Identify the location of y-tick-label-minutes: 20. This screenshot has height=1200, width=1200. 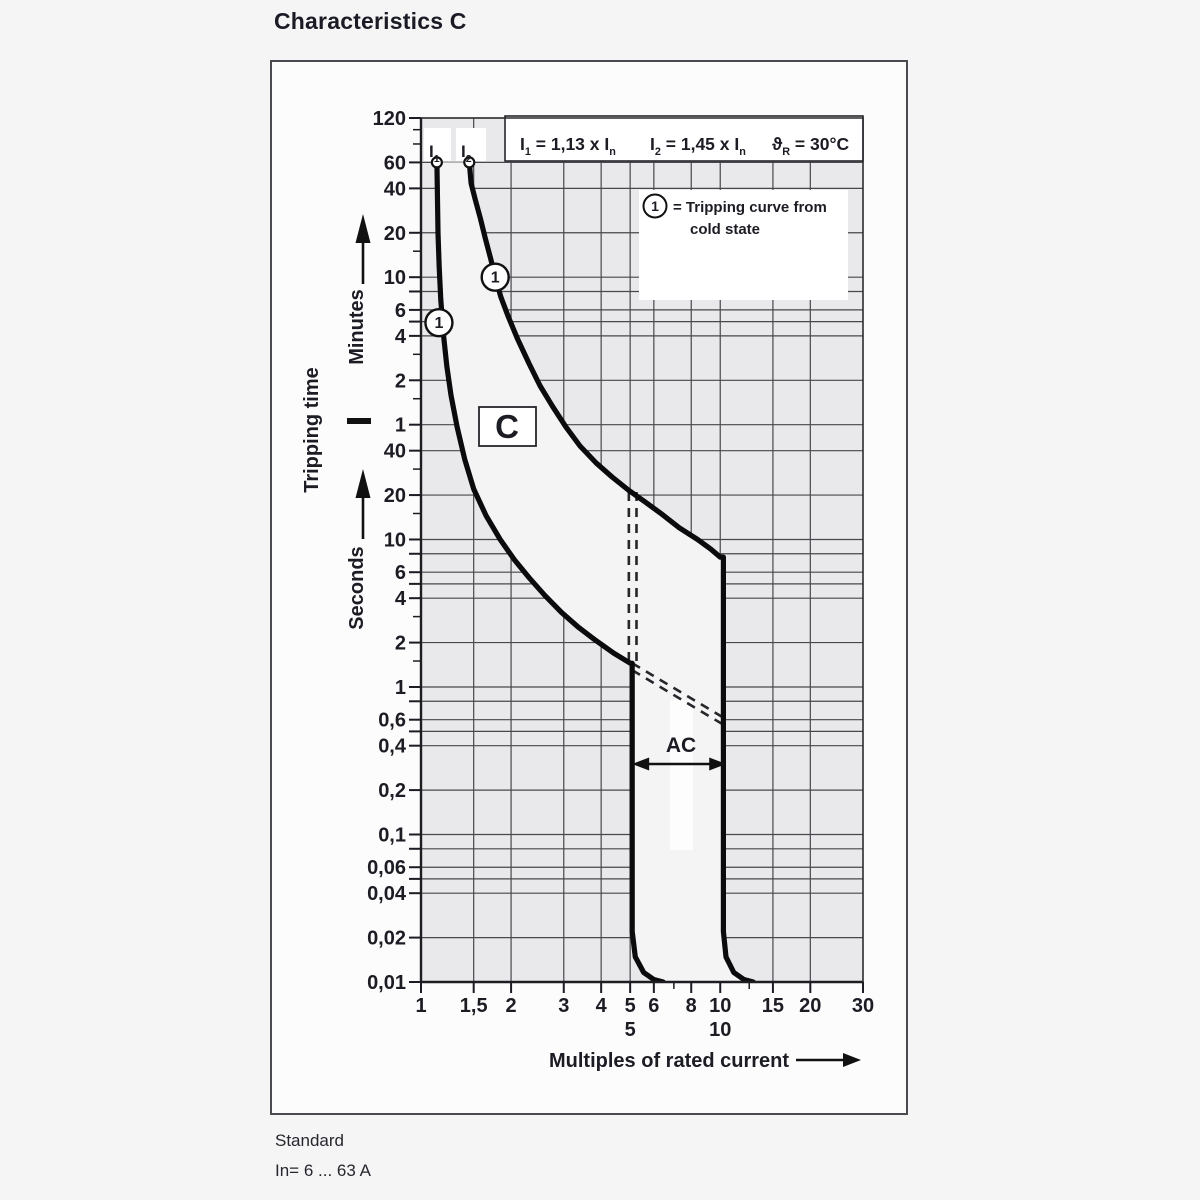
(395, 234).